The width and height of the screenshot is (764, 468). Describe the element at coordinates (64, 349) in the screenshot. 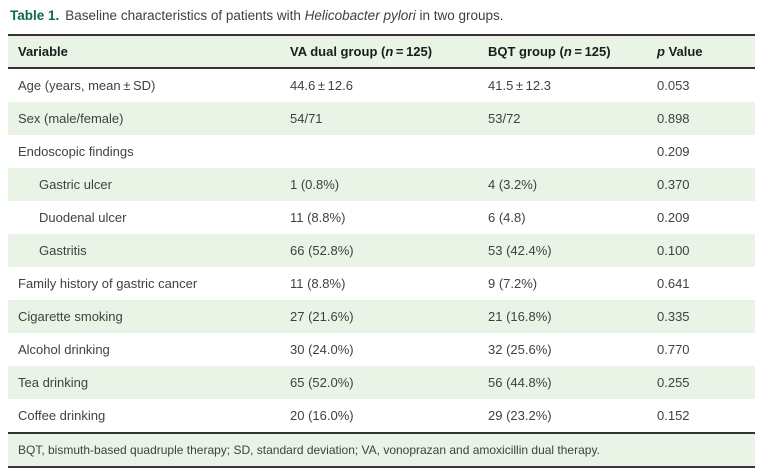

I see `cell-variable: Alcohol drinking` at that location.